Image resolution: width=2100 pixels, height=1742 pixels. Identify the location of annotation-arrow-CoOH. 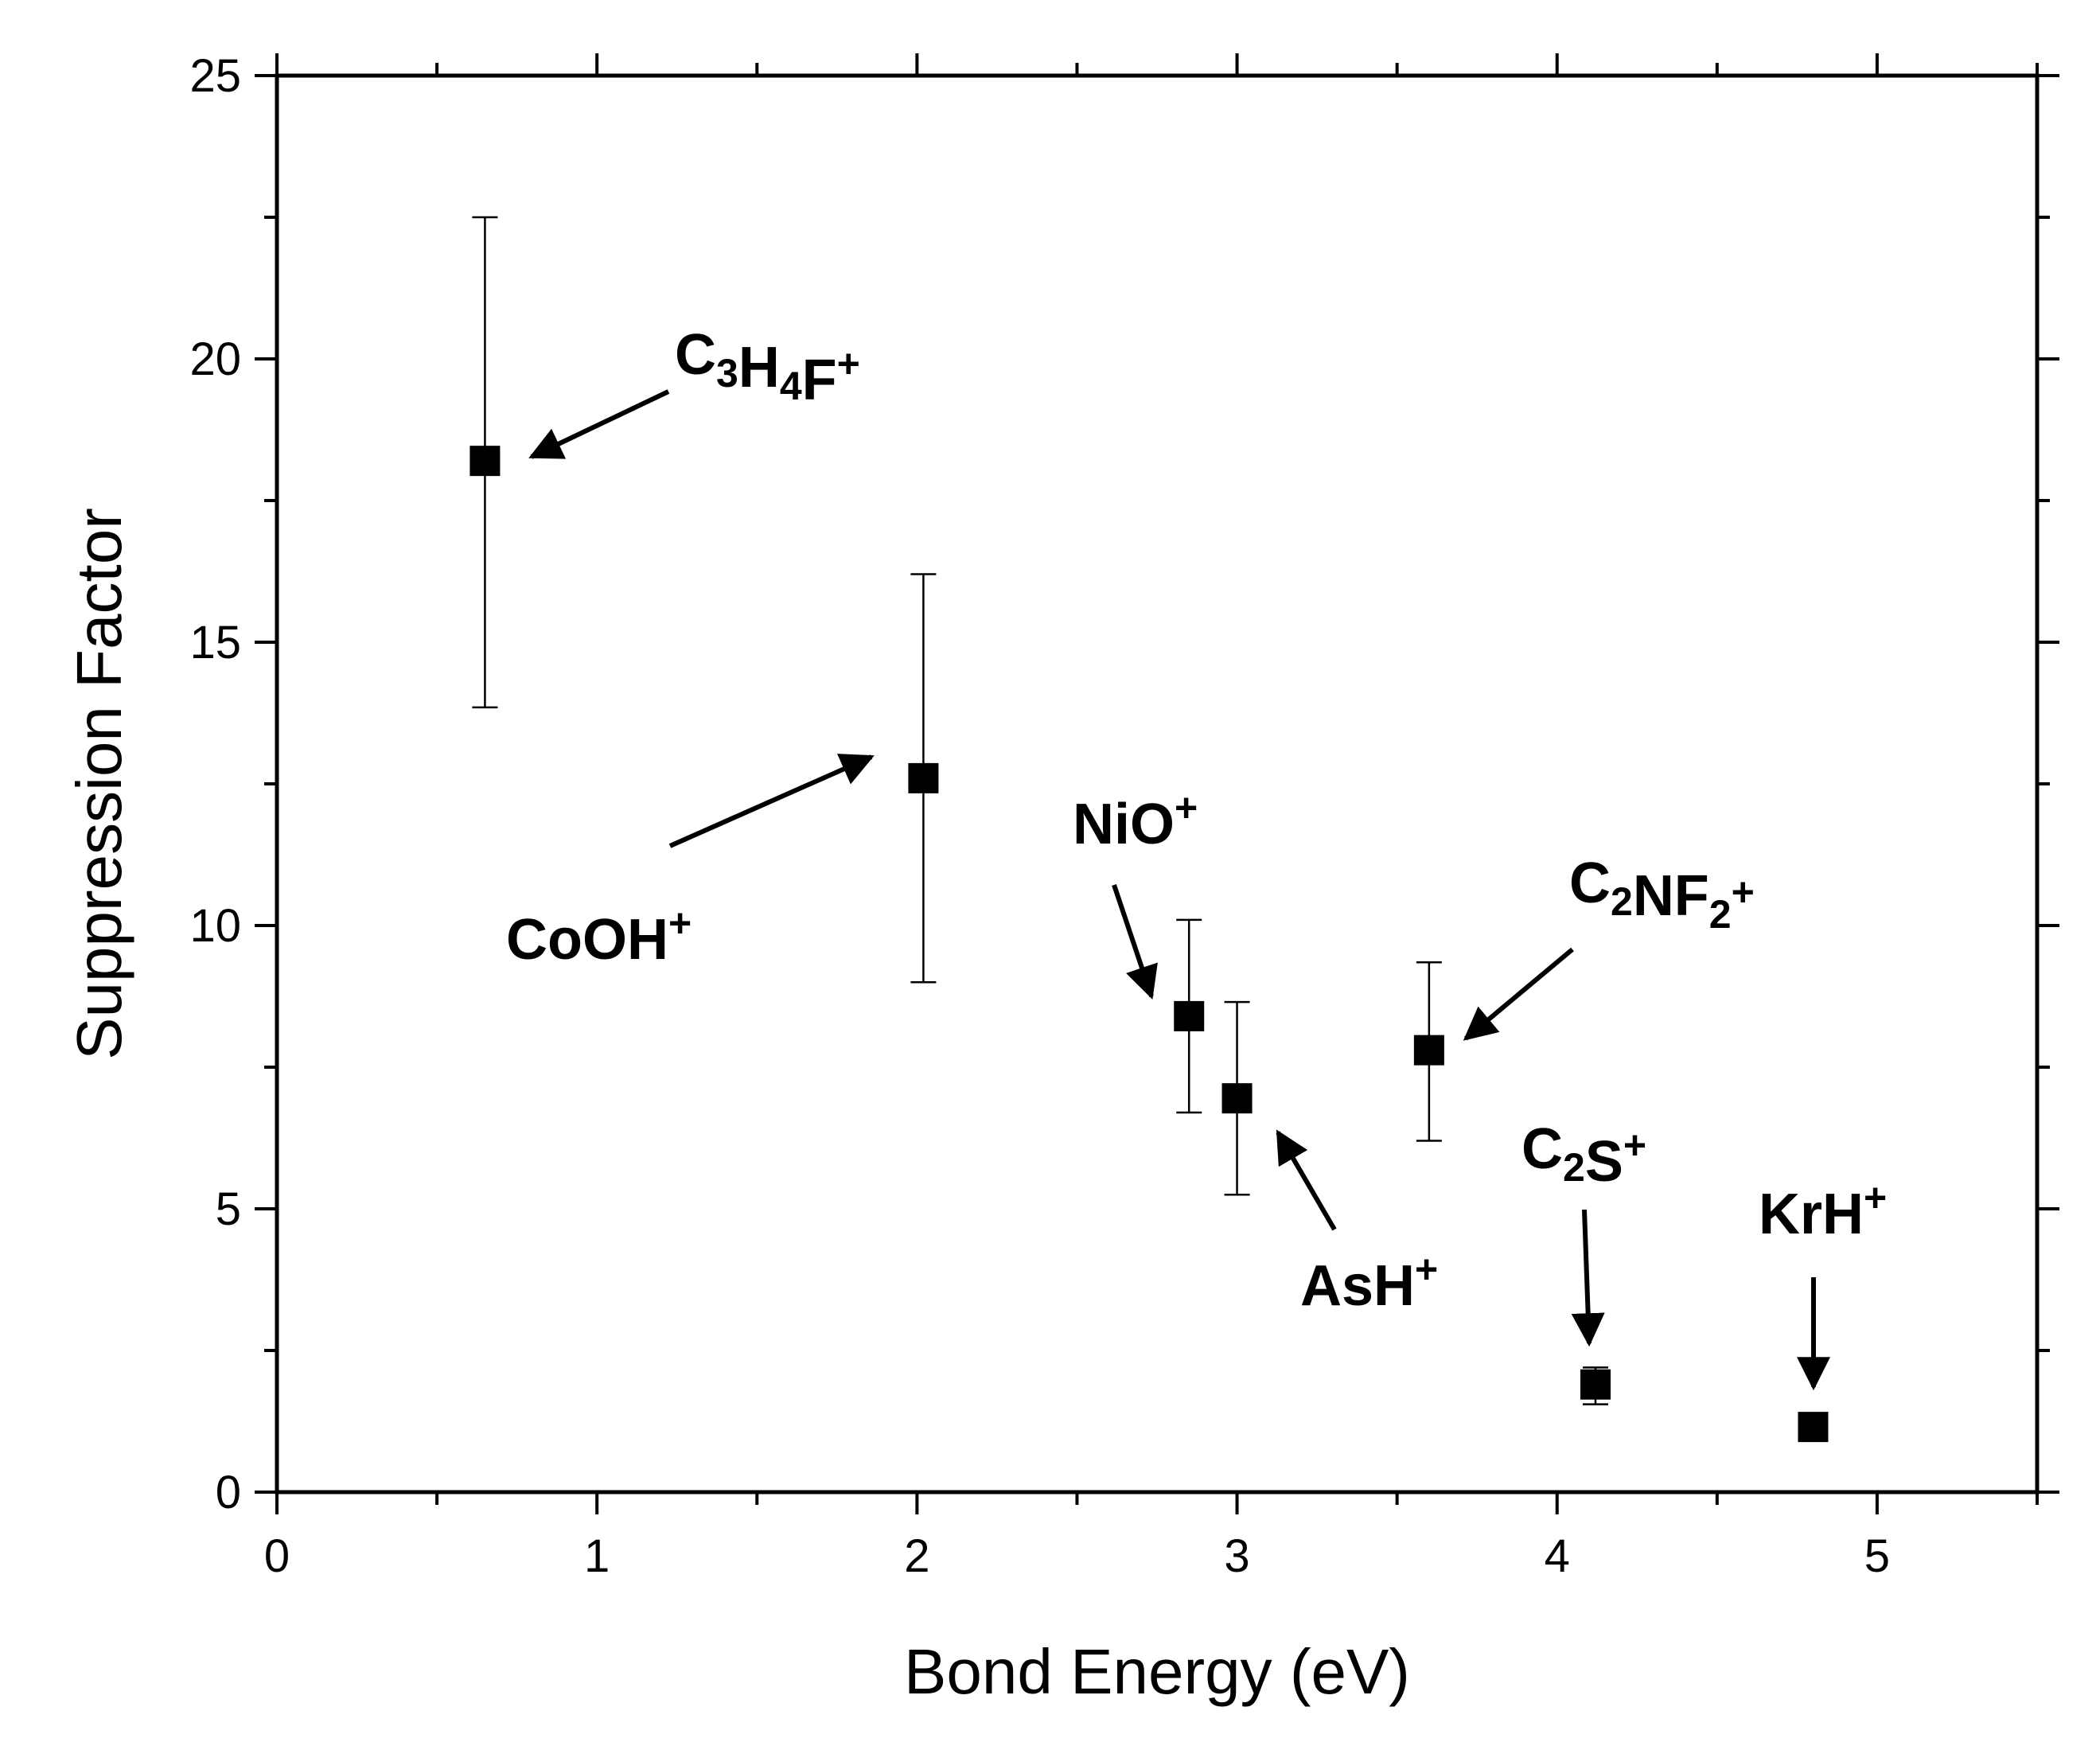
(771, 801).